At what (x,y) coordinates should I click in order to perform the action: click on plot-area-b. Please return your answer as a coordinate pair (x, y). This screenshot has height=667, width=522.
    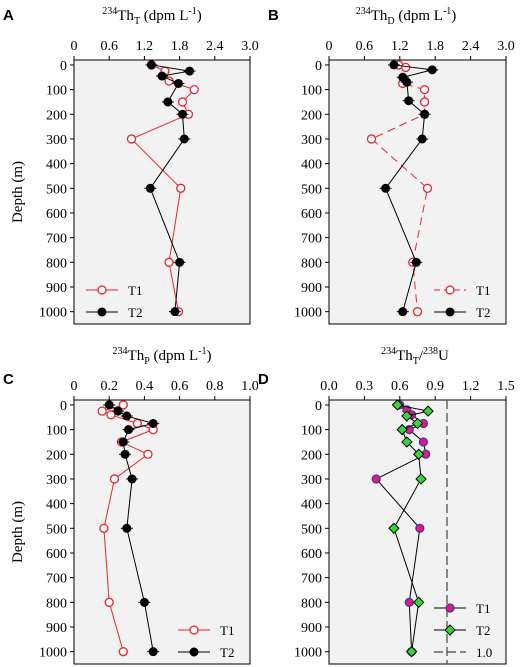
    Looking at the image, I should click on (417, 192).